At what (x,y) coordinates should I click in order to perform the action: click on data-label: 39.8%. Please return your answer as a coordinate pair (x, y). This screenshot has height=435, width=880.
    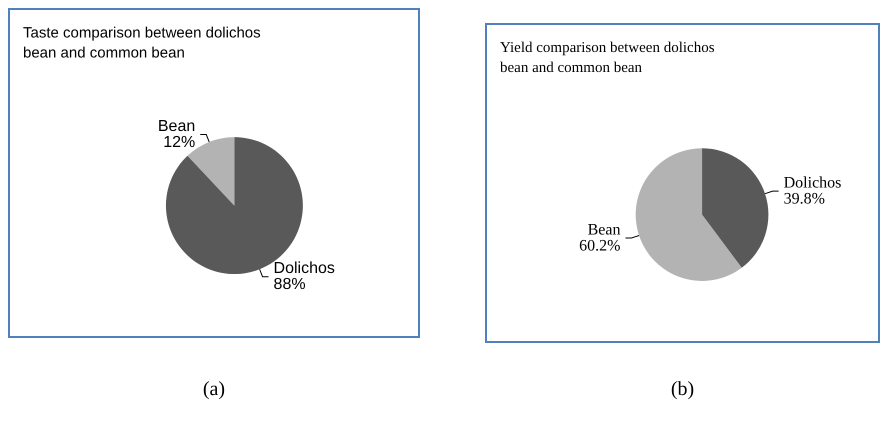
    Looking at the image, I should click on (804, 199).